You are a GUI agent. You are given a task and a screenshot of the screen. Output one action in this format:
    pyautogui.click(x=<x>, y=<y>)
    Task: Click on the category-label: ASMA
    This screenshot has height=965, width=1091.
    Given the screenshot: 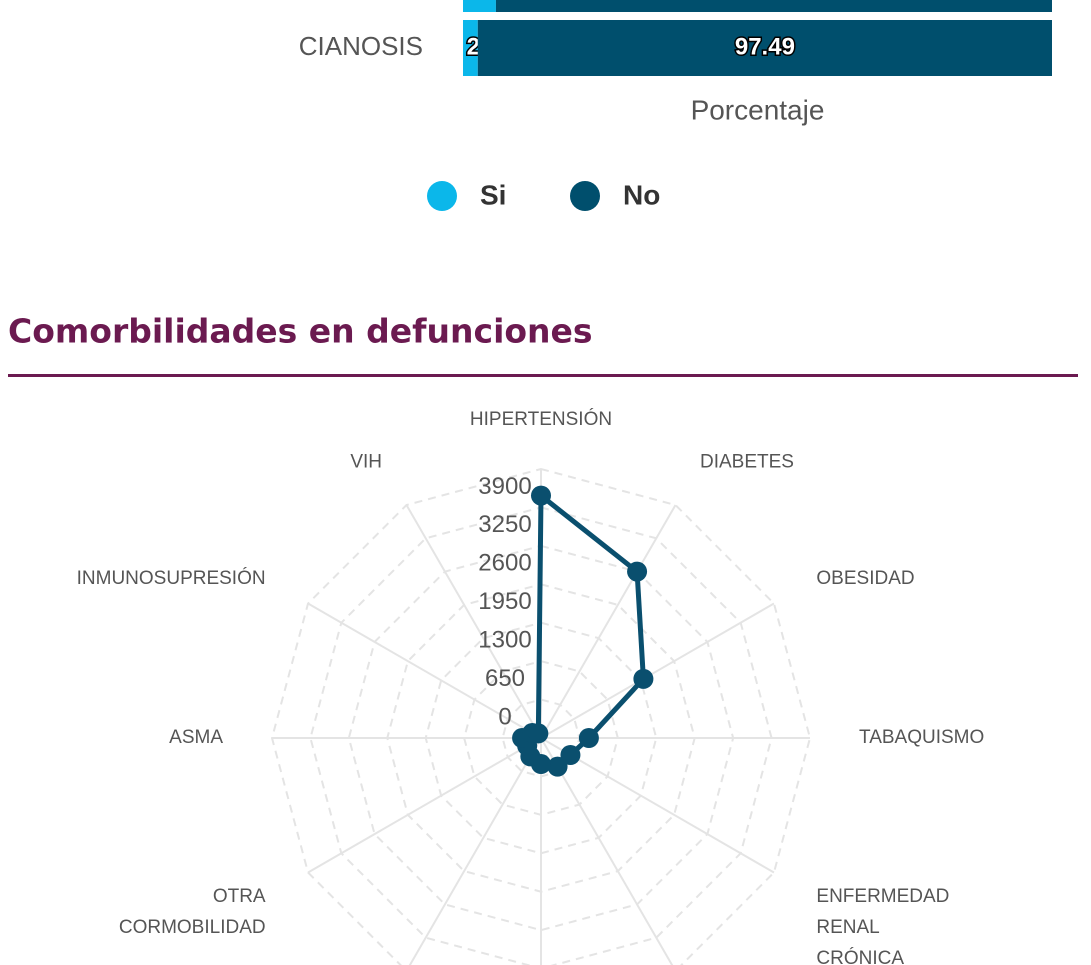 What is the action you would take?
    pyautogui.click(x=196, y=737)
    